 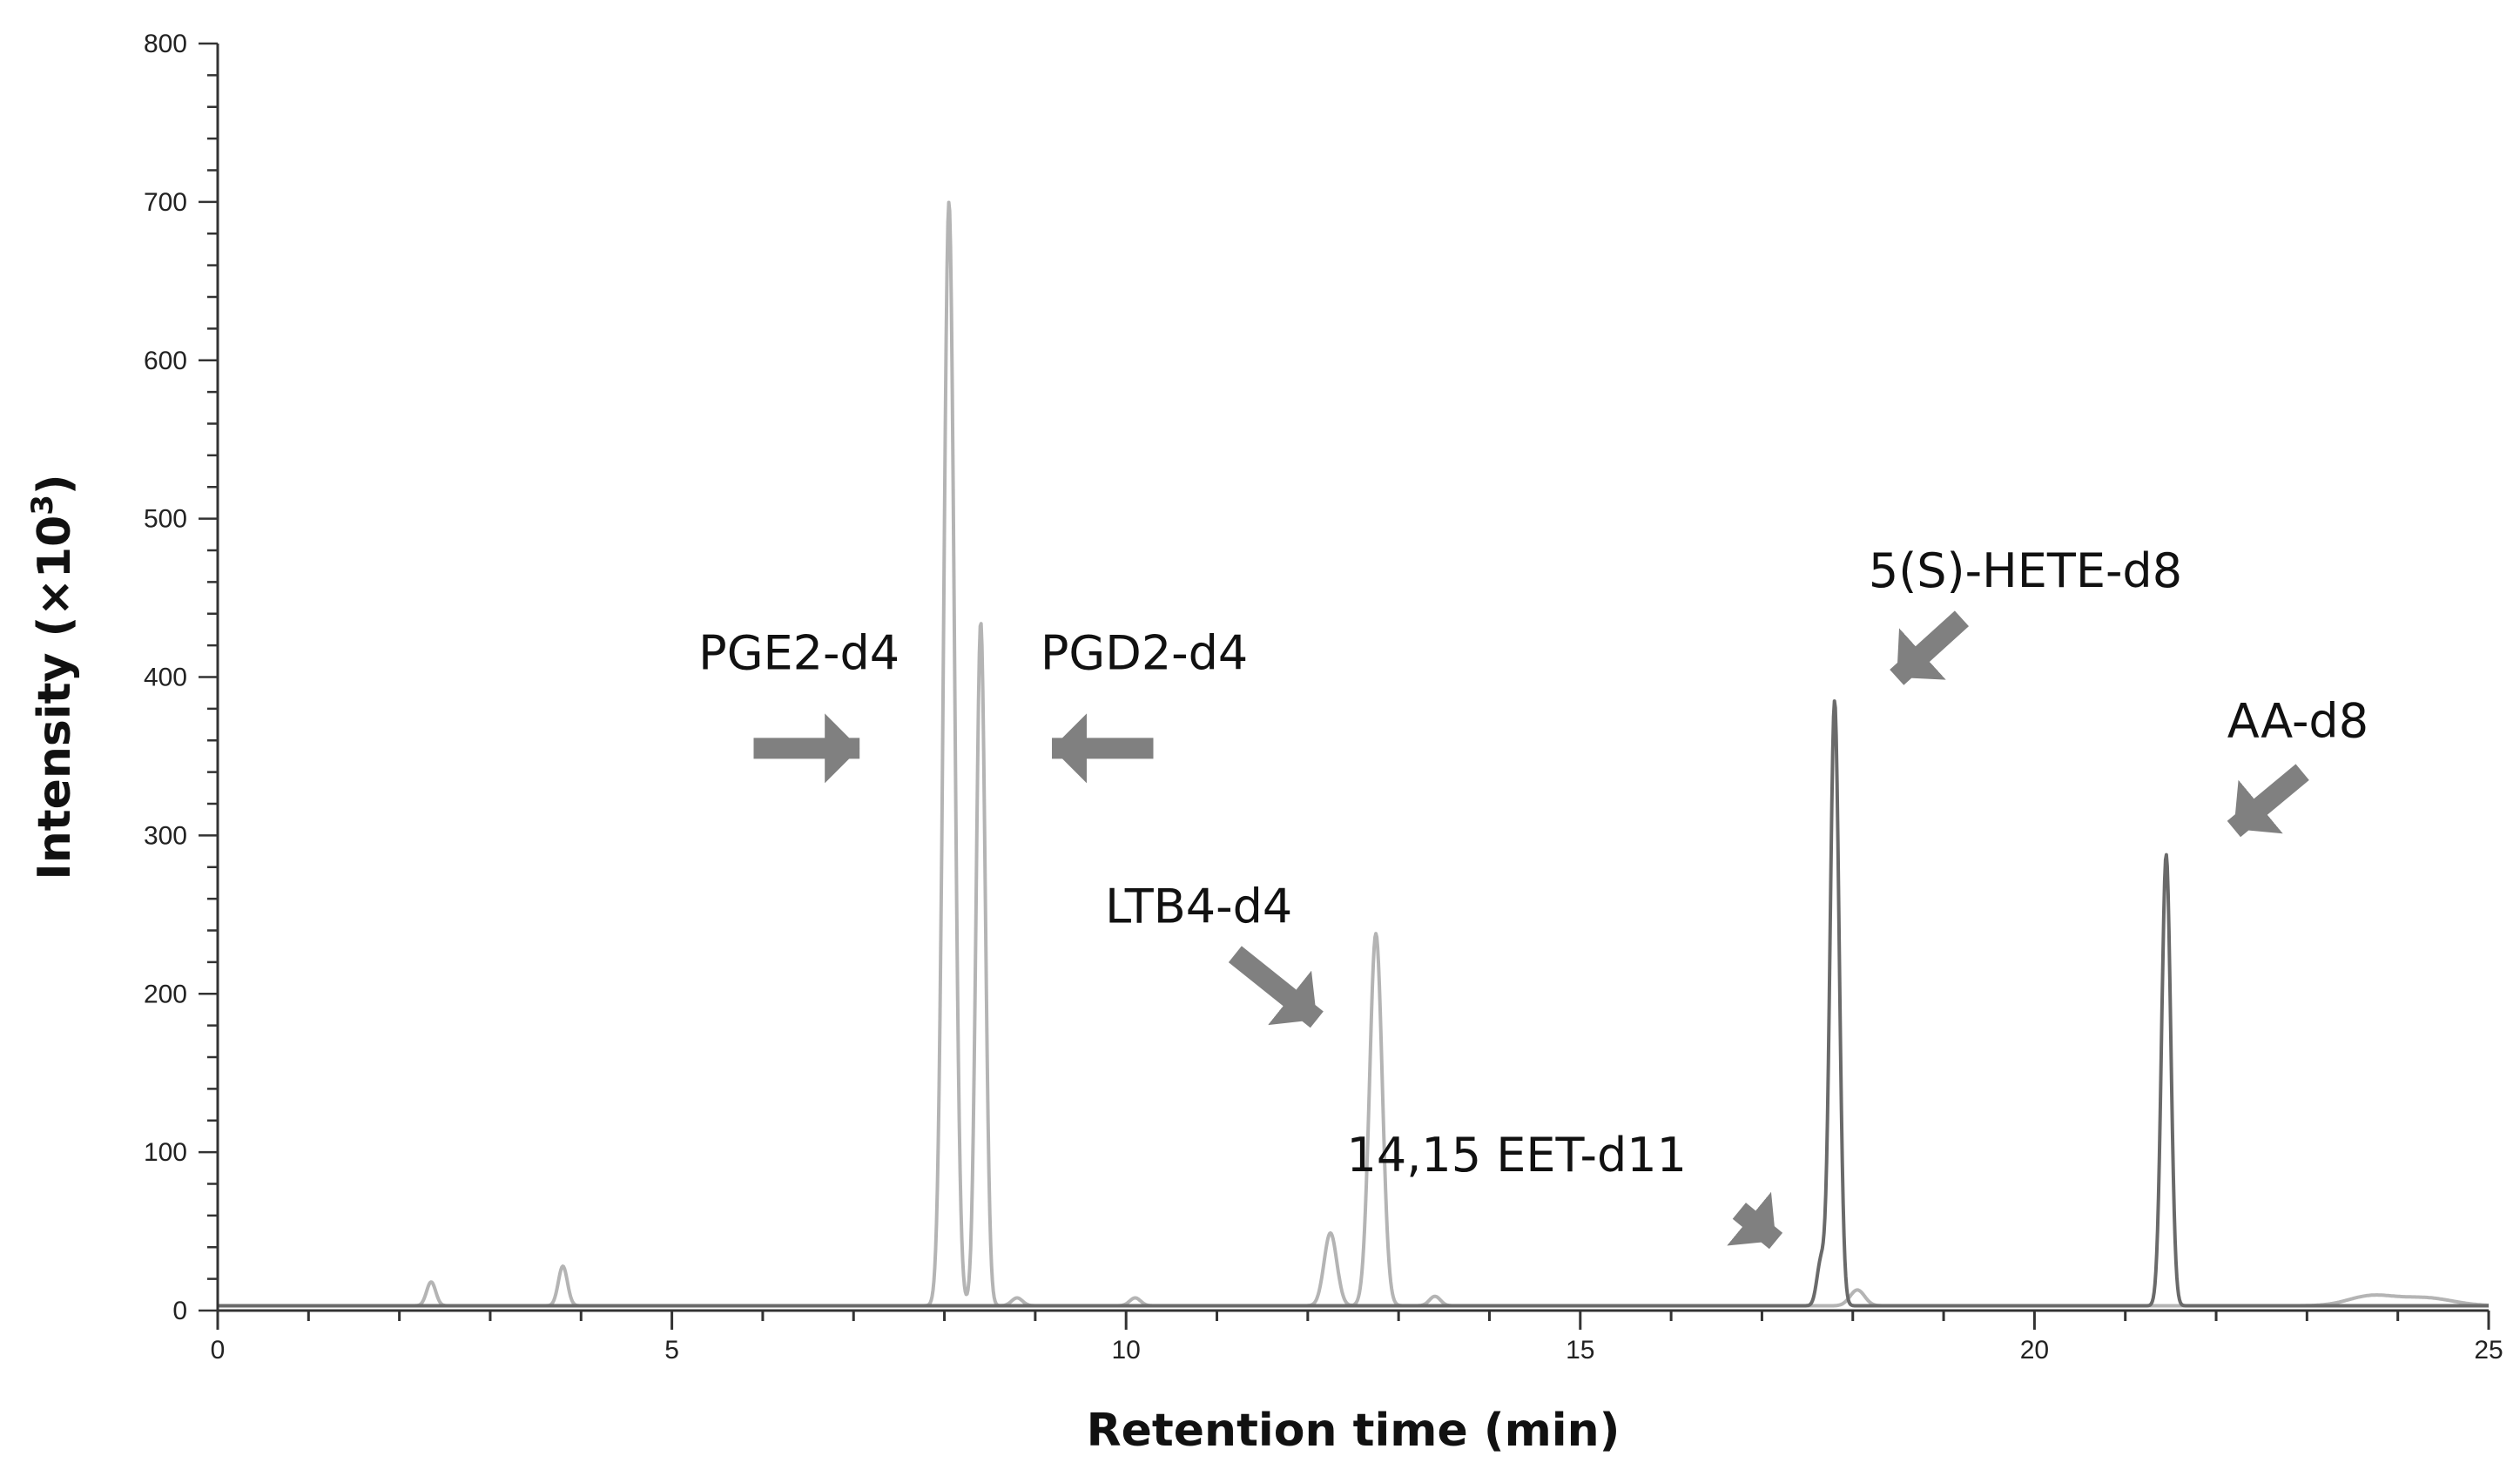 What do you see at coordinates (1198, 906) in the screenshot?
I see `peak-label-ltb4-d4: LTB4-d4` at bounding box center [1198, 906].